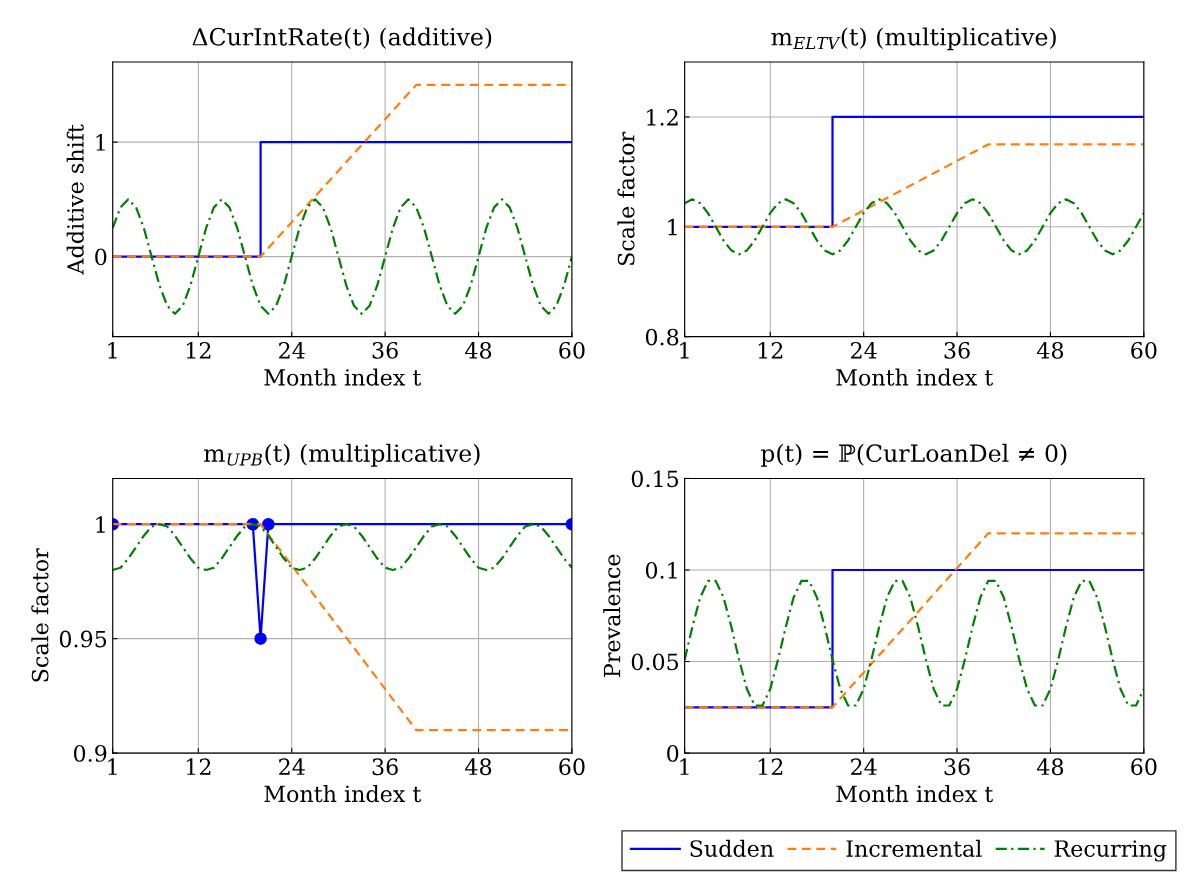  What do you see at coordinates (662, 117) in the screenshot?
I see `y-tick-label: 1.2` at bounding box center [662, 117].